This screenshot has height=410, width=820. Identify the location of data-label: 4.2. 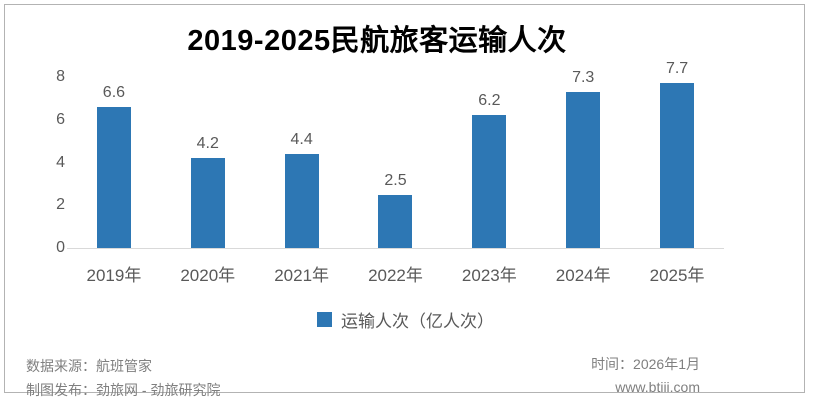
(207, 144).